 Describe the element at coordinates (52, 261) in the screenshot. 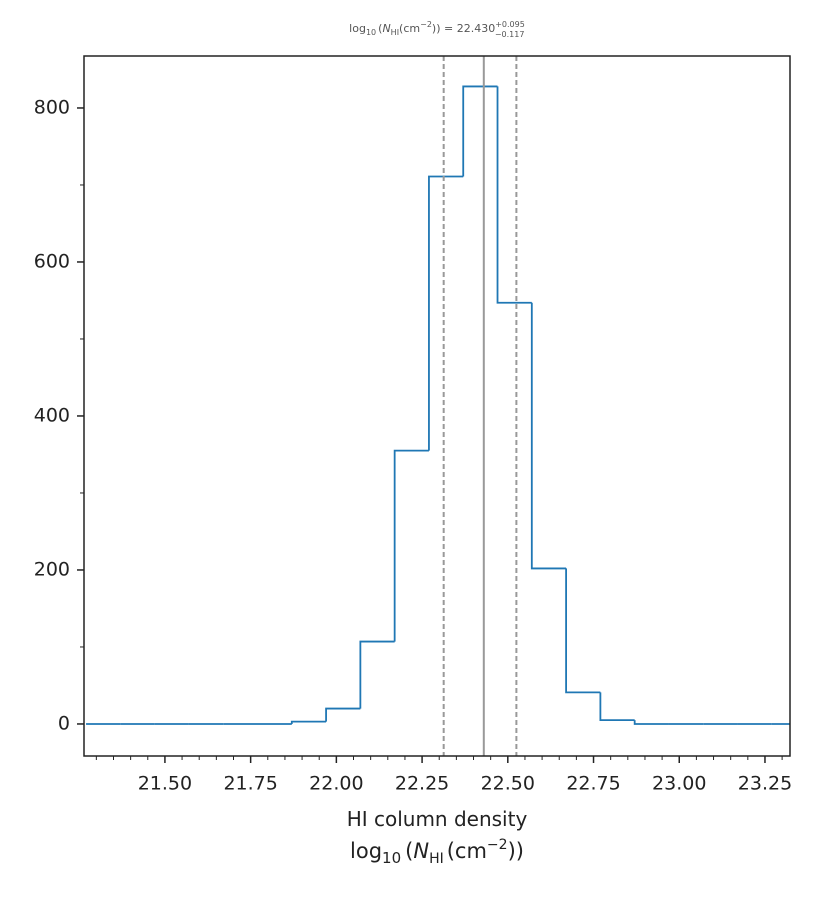

I see `y-tick-label: 600` at that location.